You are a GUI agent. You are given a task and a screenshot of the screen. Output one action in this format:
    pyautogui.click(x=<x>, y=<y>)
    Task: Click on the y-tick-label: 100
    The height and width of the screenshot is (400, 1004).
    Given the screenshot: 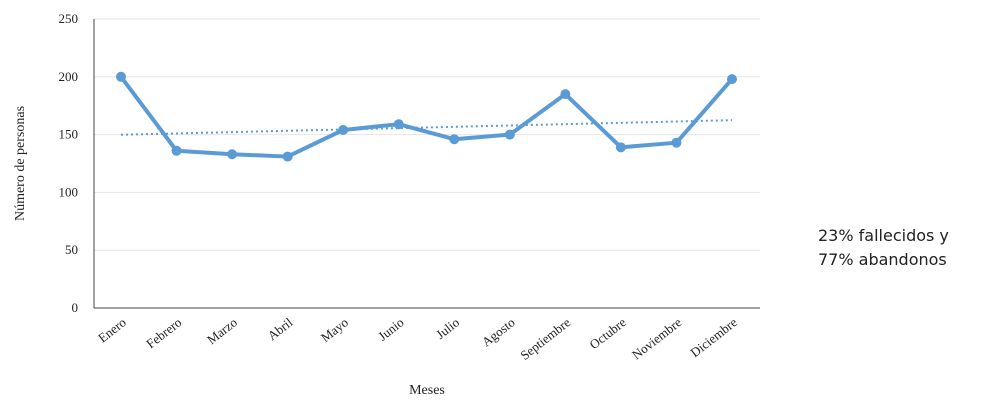 What is the action you would take?
    pyautogui.click(x=69, y=191)
    